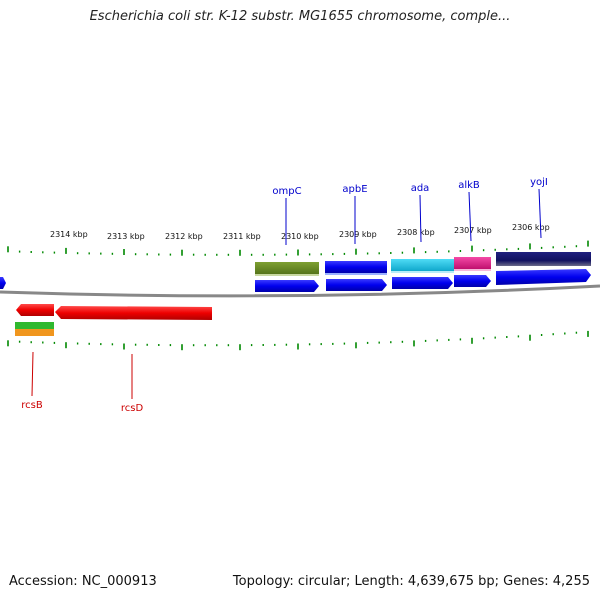  I want to click on cds-arrow-rcsD, so click(133, 313).